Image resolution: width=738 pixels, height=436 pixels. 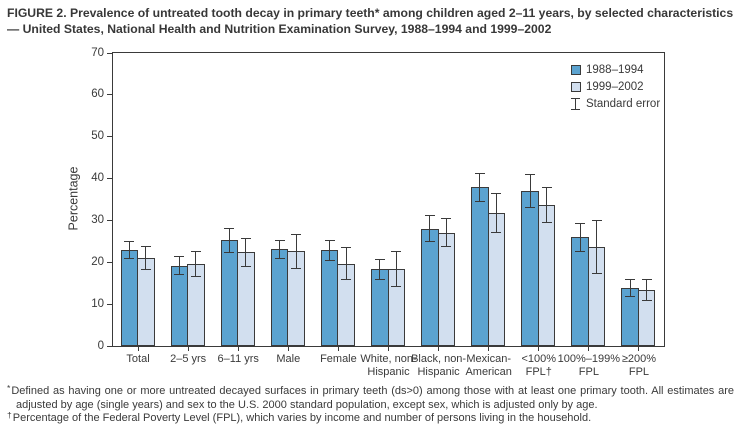 I want to click on x-tick-label: Black, non- Hispanic, so click(x=439, y=365).